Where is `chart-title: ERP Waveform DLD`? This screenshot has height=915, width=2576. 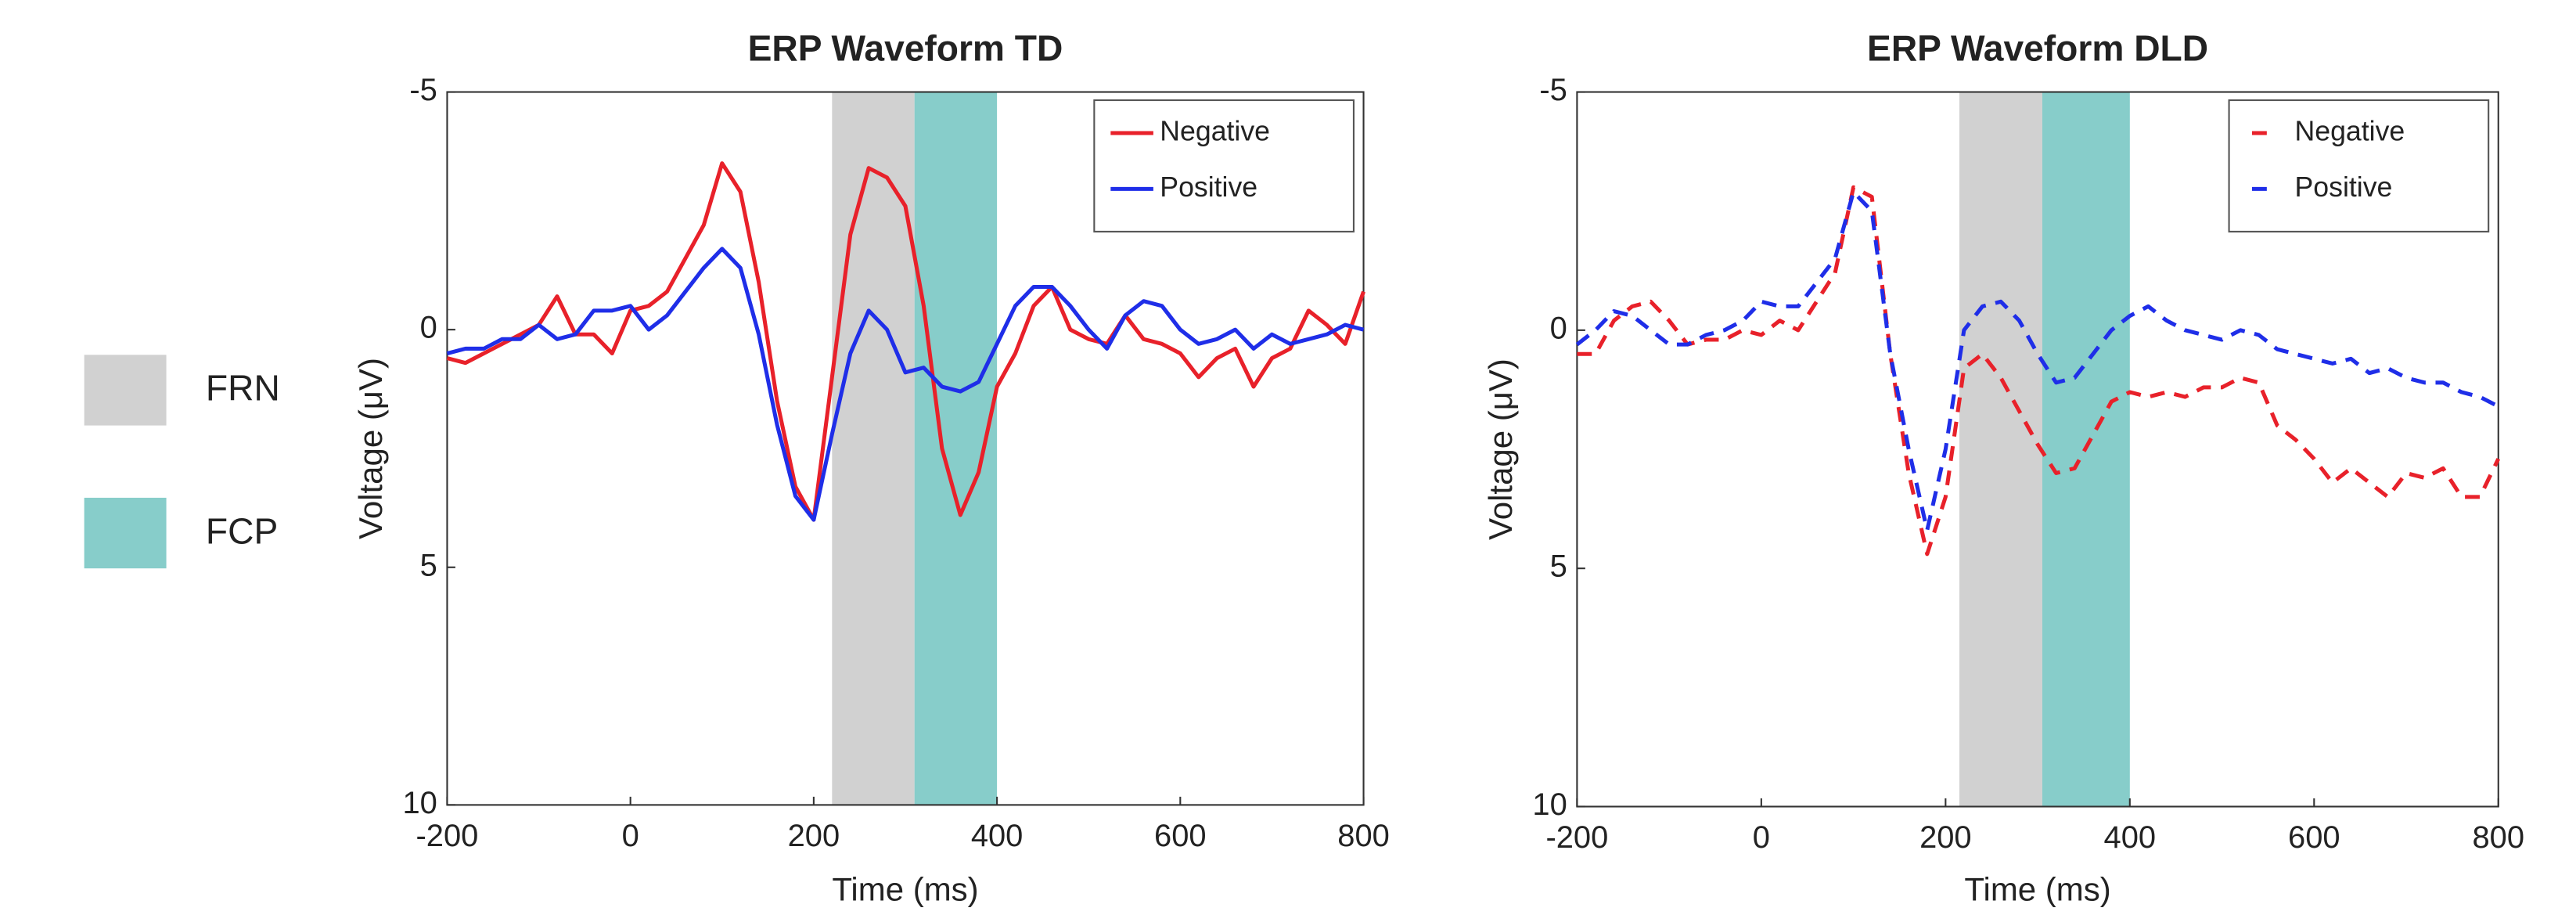
chart-title: ERP Waveform DLD is located at coordinates (2038, 47).